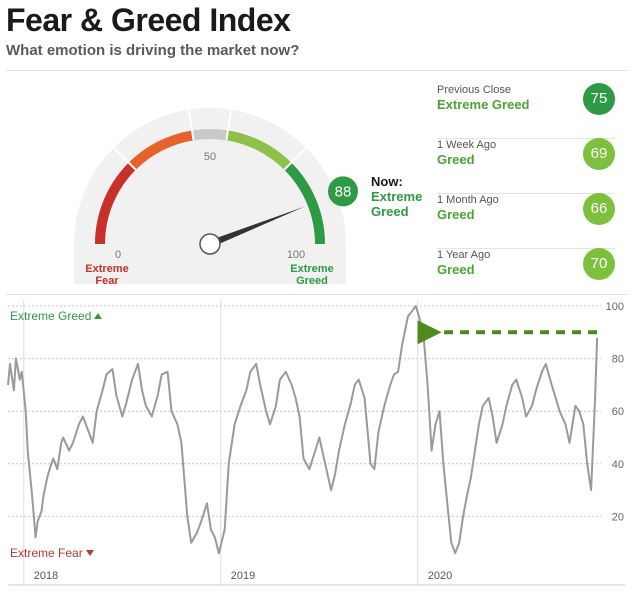  I want to click on gauge-segment-extreme-fear, so click(115, 203).